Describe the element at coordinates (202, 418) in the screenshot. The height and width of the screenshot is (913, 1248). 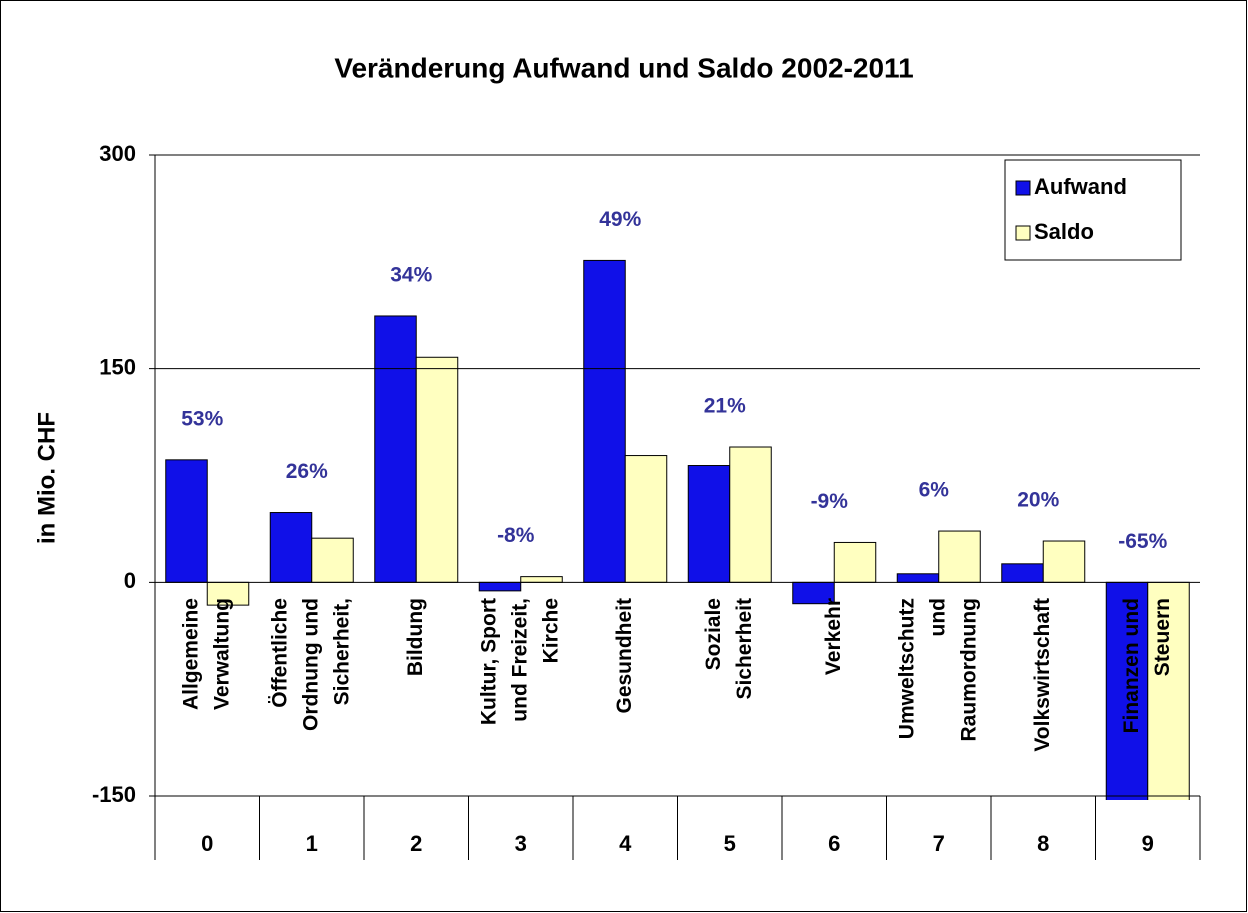
I see `annotation: 53%` at that location.